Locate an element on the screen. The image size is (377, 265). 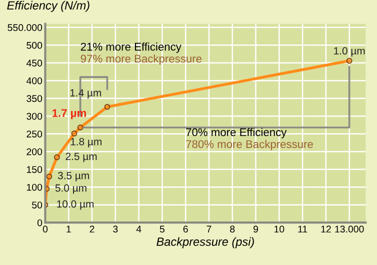
x-tick-label: 12 is located at coordinates (326, 229).